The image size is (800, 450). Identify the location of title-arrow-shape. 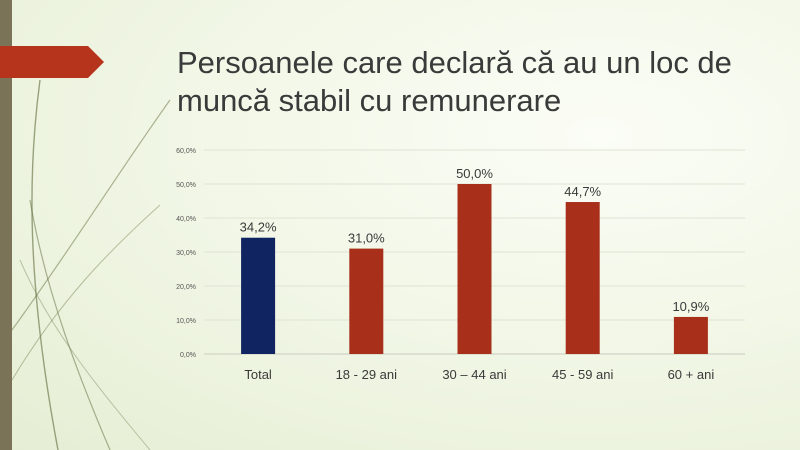
(52, 62).